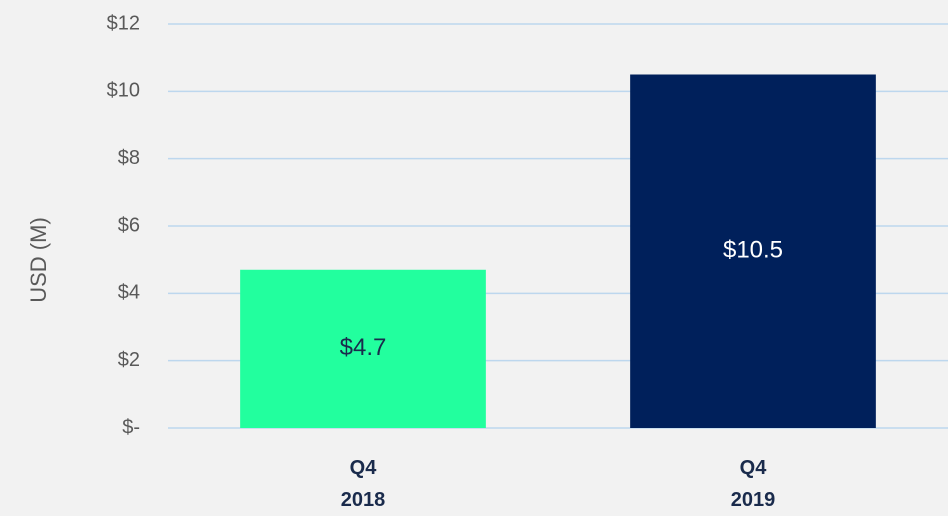  Describe the element at coordinates (363, 484) in the screenshot. I see `x-tick-label: Q4 2018` at that location.